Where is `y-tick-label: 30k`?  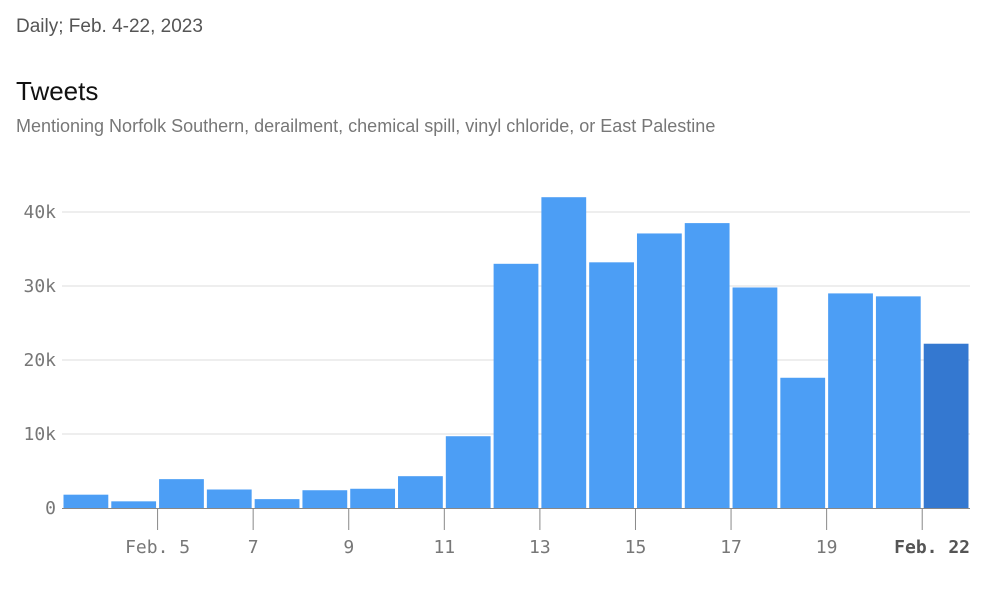
y-tick-label: 30k is located at coordinates (39, 286).